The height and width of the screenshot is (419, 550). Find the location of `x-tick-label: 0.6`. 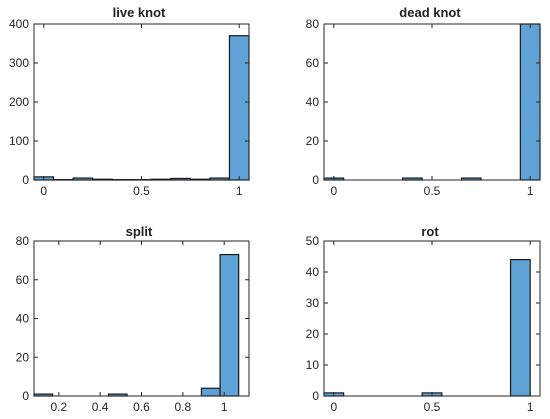

x-tick-label: 0.6 is located at coordinates (141, 407).